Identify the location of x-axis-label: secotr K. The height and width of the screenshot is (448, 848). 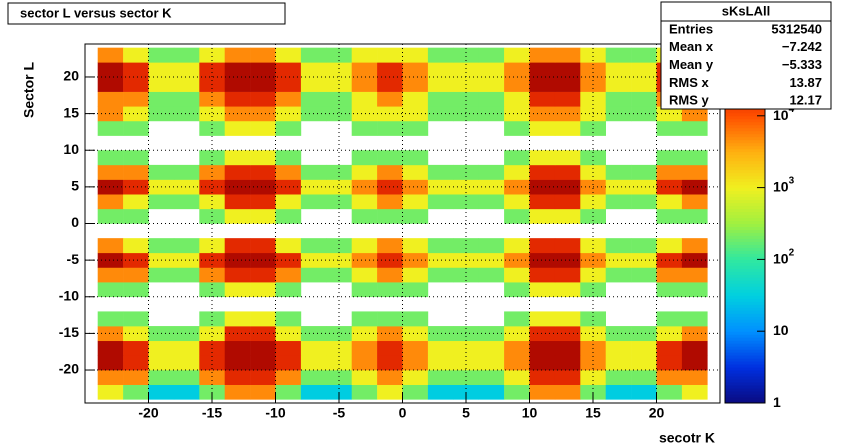
(687, 438).